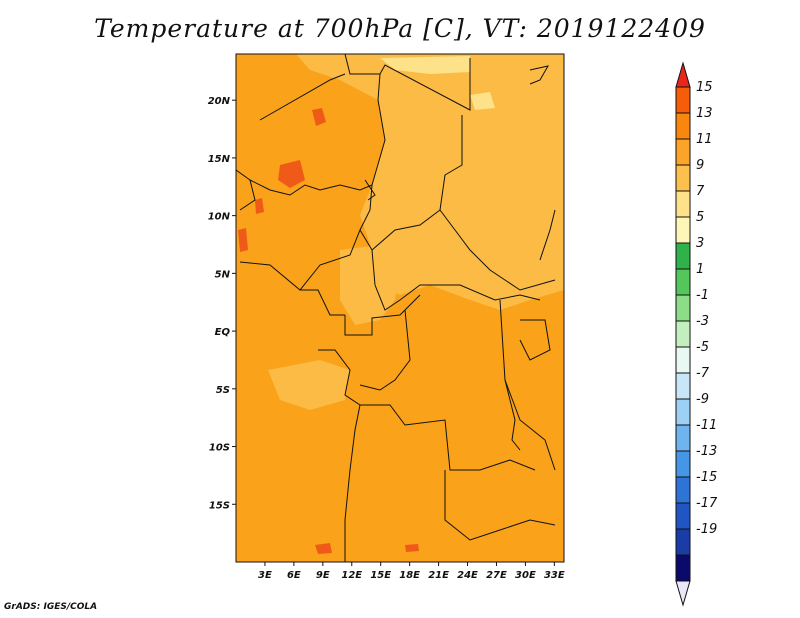 The height and width of the screenshot is (618, 800). Describe the element at coordinates (438, 575) in the screenshot. I see `lon-tick-label: 21E` at that location.